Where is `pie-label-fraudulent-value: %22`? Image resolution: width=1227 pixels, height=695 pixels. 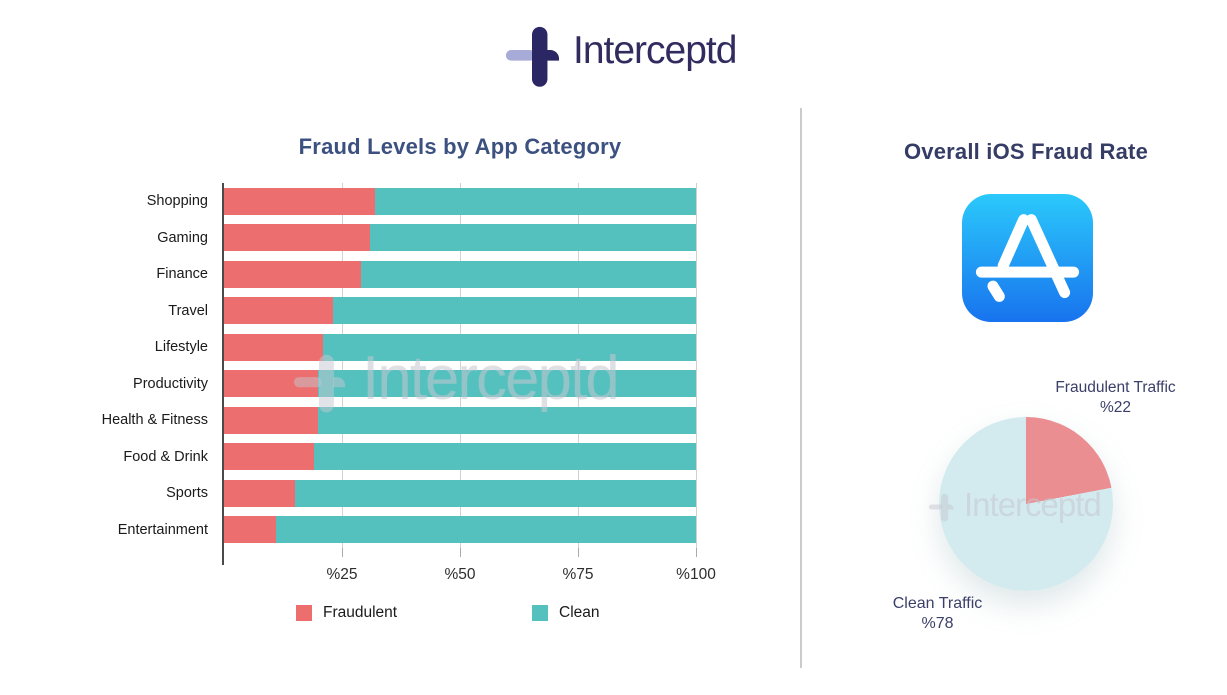
pie-label-fraudulent-value: %22 is located at coordinates (1115, 407).